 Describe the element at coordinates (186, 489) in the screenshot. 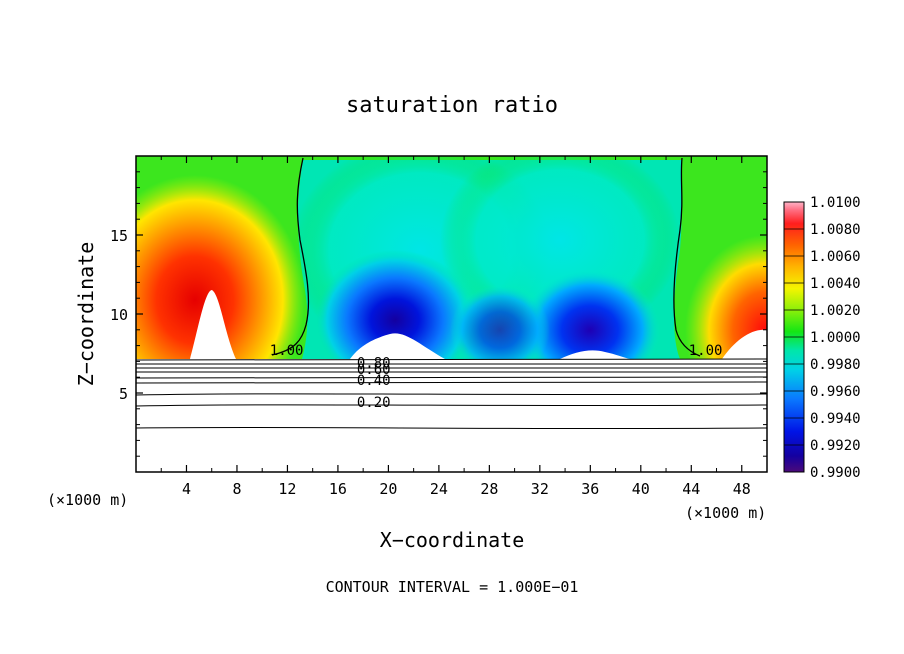

I see `x-tick-label: 4` at that location.